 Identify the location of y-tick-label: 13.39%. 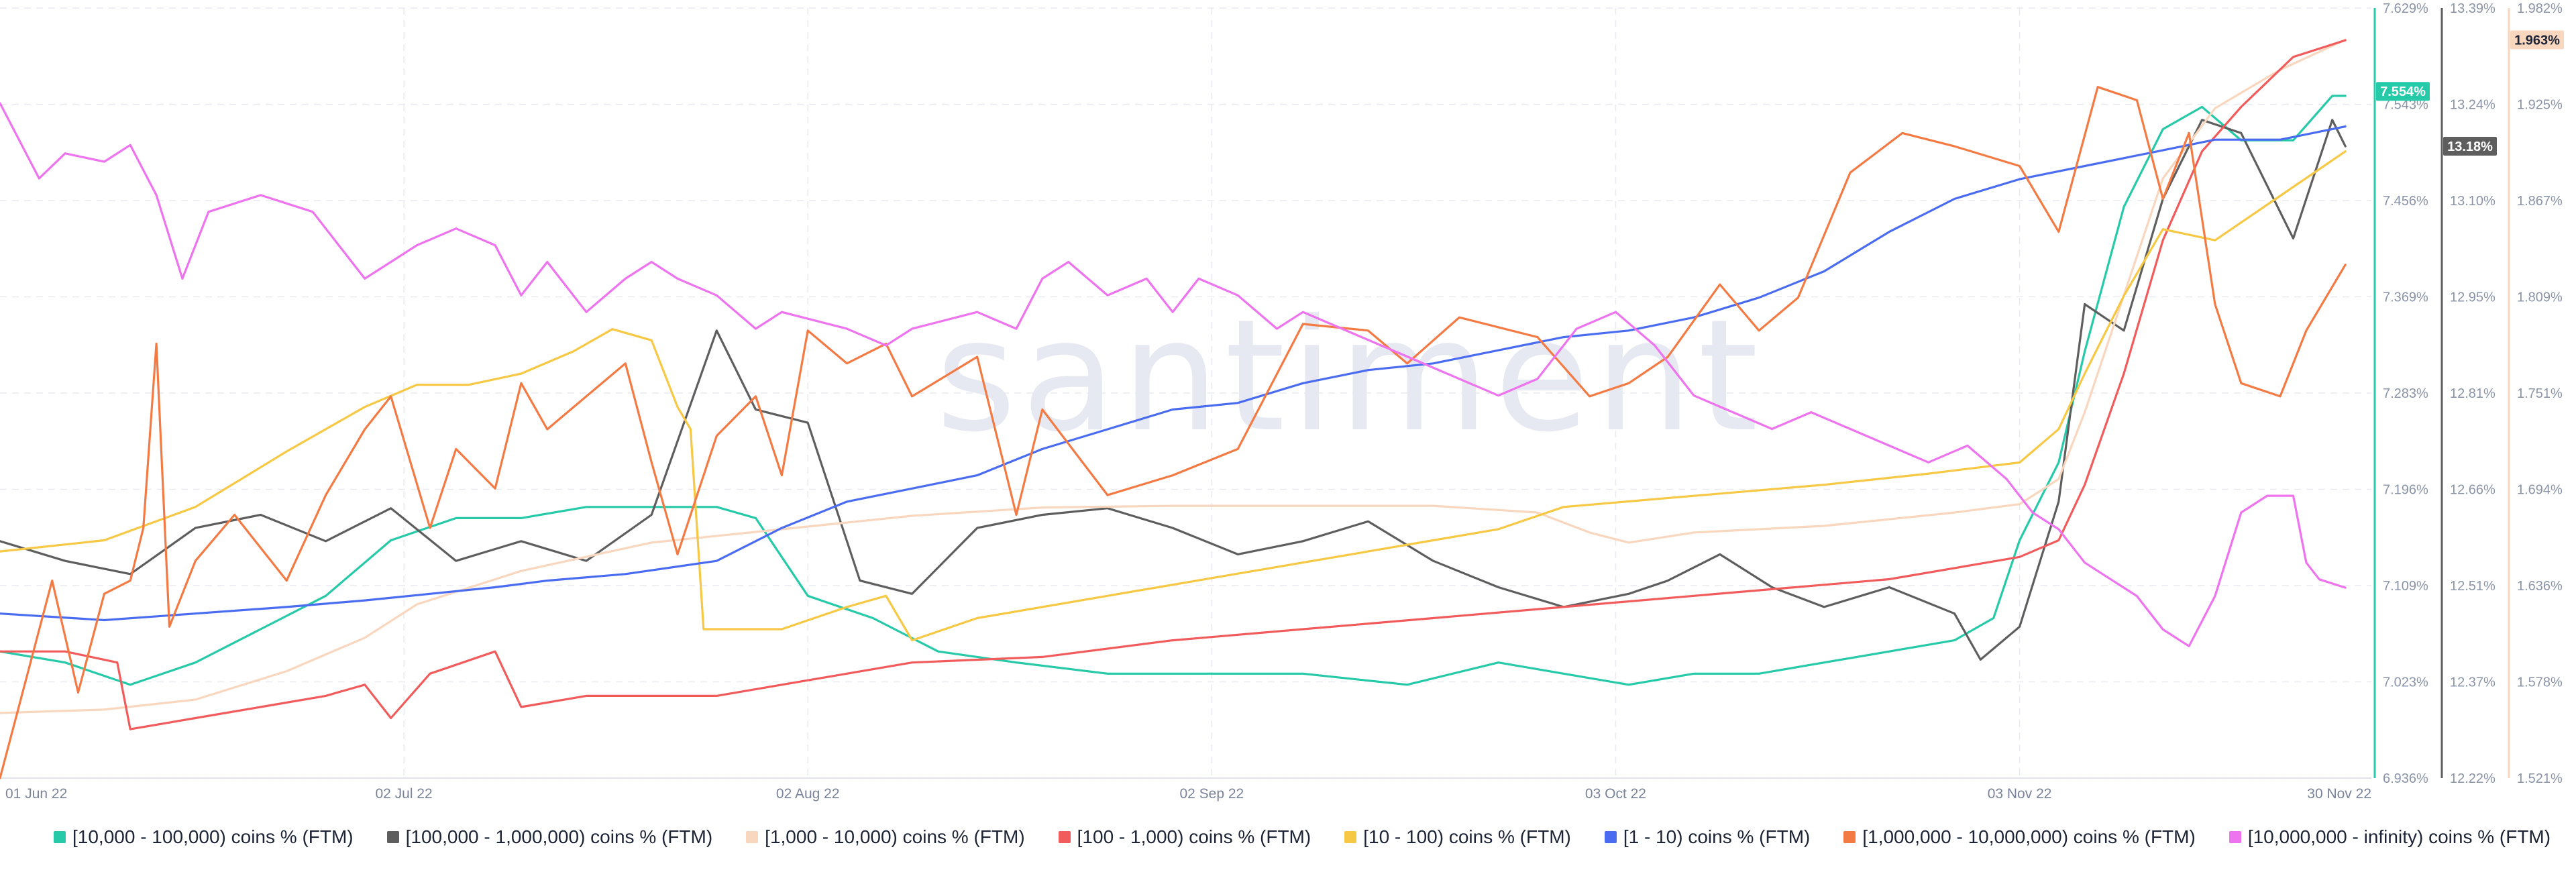
(2473, 8).